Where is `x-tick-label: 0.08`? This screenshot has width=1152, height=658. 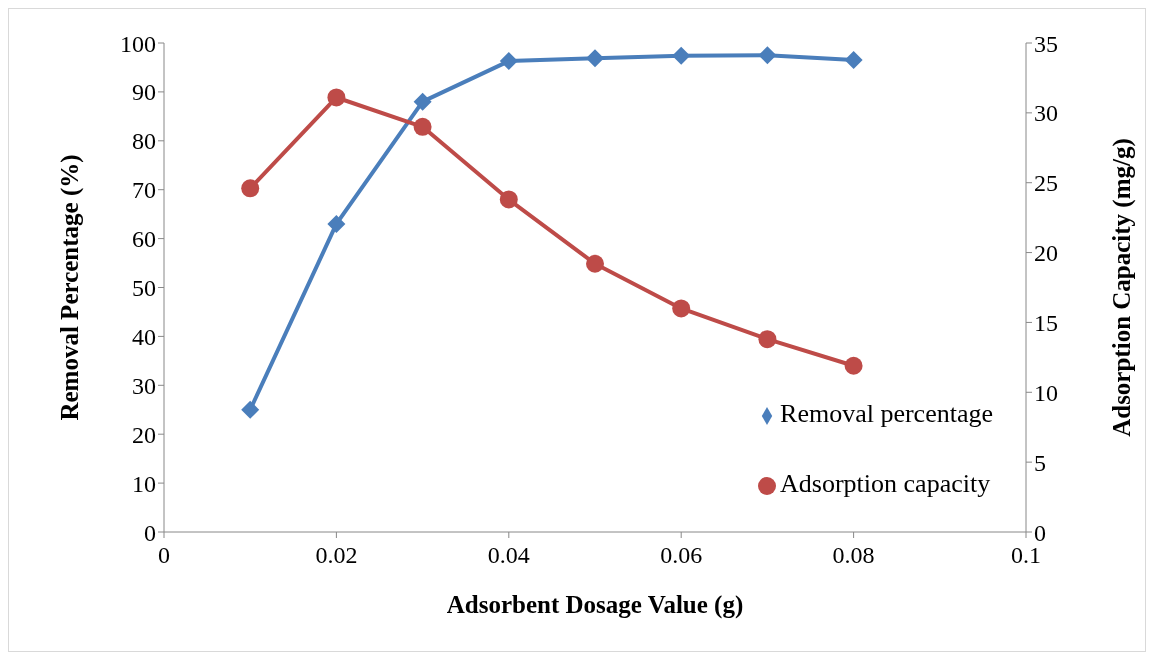 x-tick-label: 0.08 is located at coordinates (853, 555).